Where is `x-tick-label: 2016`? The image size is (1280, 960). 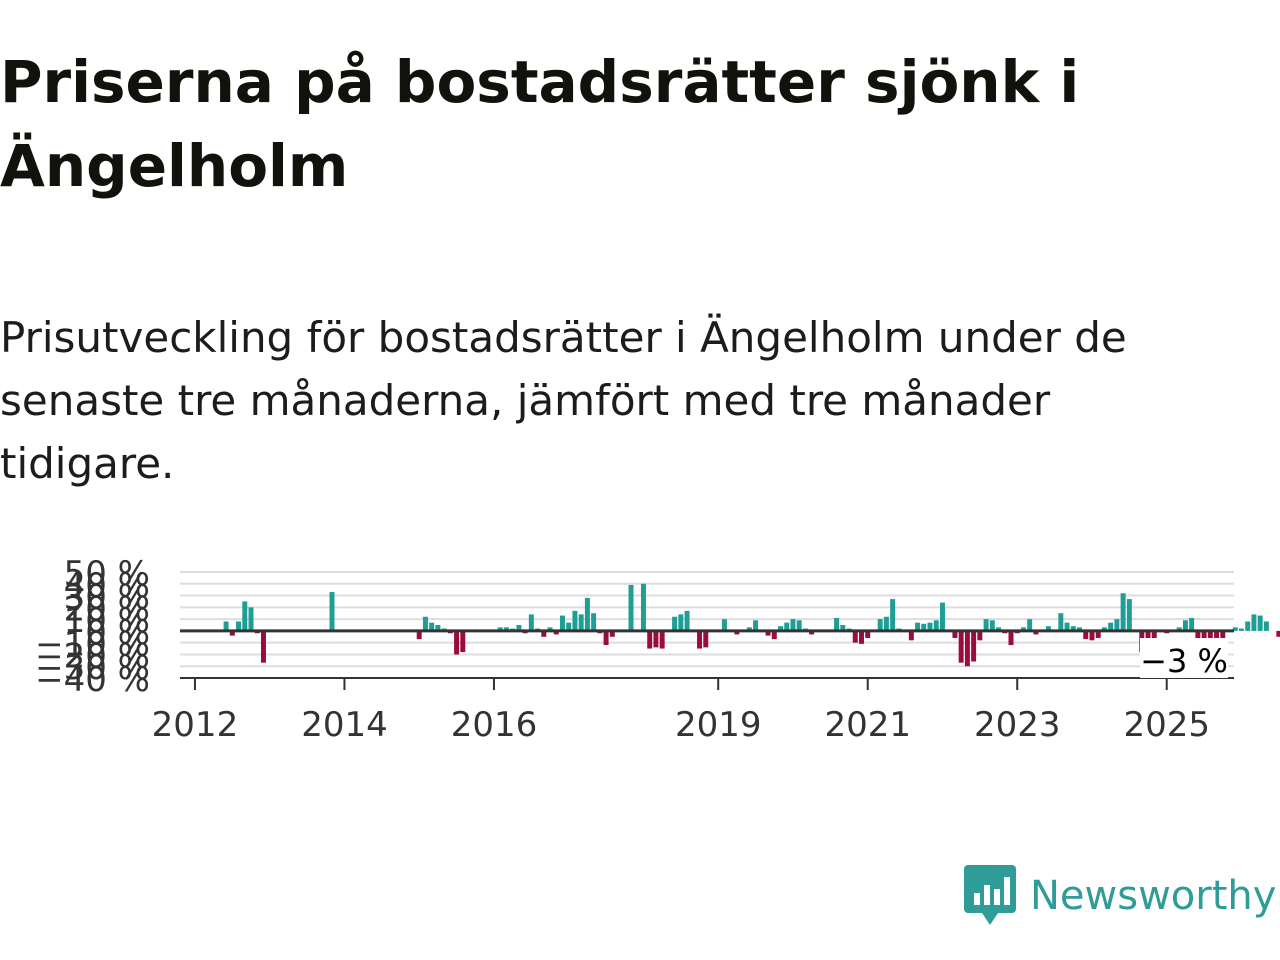 x-tick-label: 2016 is located at coordinates (494, 725).